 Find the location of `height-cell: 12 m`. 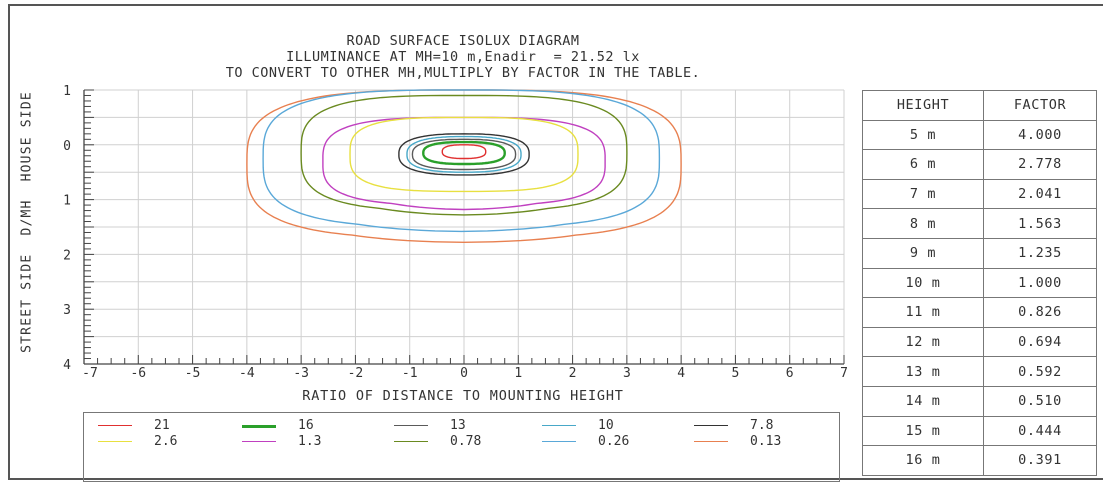

height-cell: 12 m is located at coordinates (923, 342).